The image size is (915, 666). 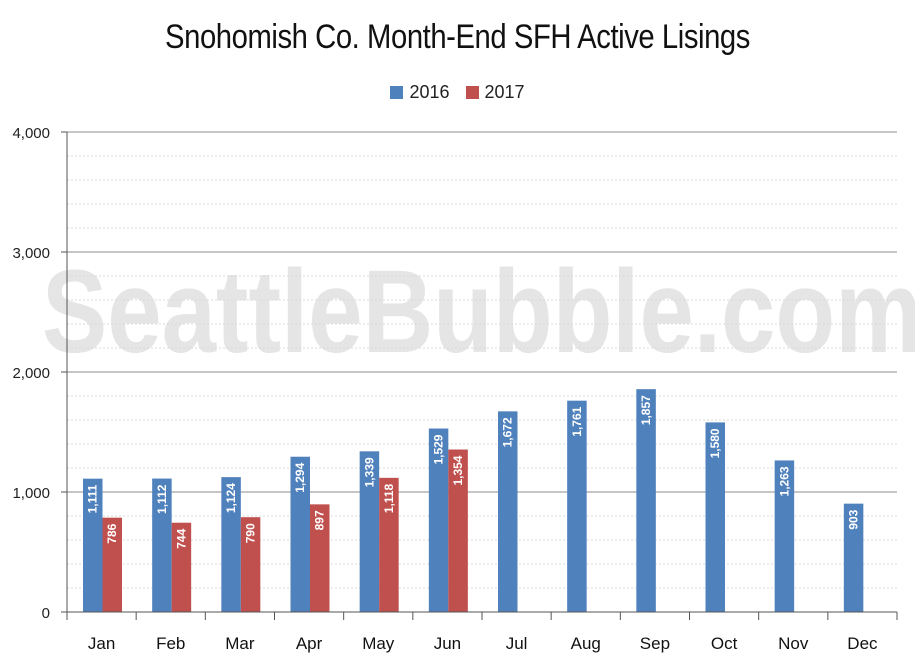 I want to click on data-label-2016-may: 1,339, so click(x=369, y=472).